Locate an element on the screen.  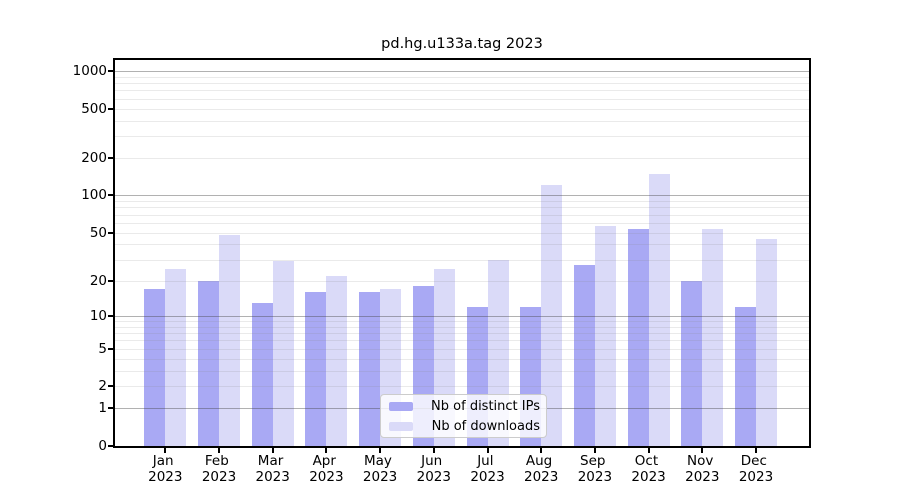
x-tick-mark-dec is located at coordinates (756, 450).